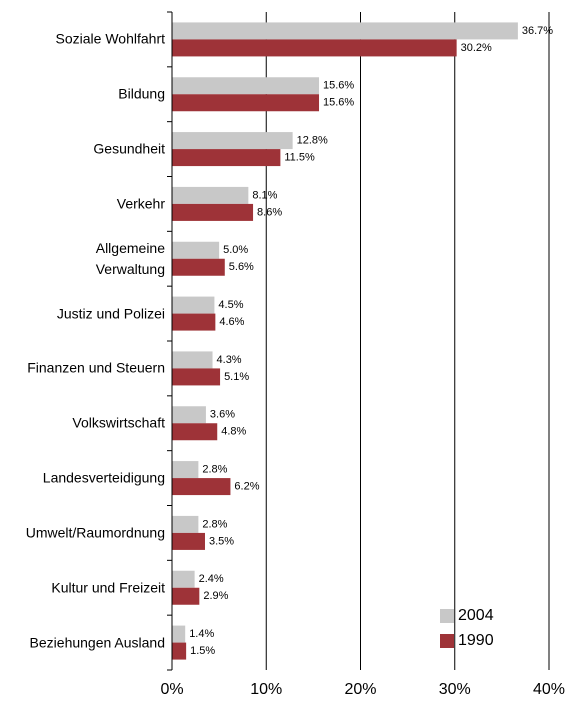 The image size is (571, 705). What do you see at coordinates (103, 477) in the screenshot?
I see `category-label: Landesverteidigung` at bounding box center [103, 477].